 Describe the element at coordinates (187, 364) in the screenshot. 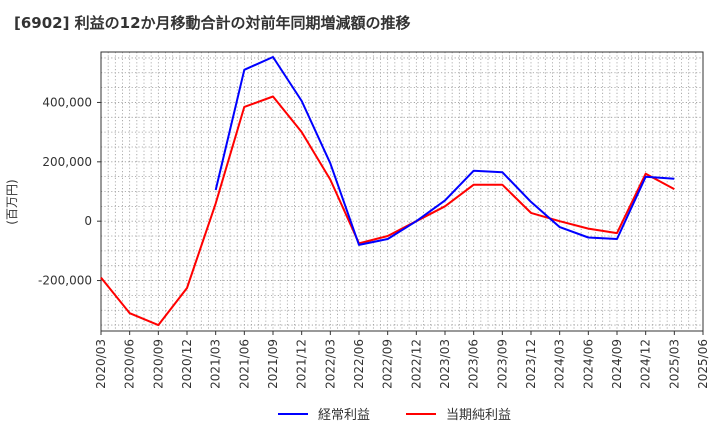

I see `x-tick-label: 2020/12` at that location.